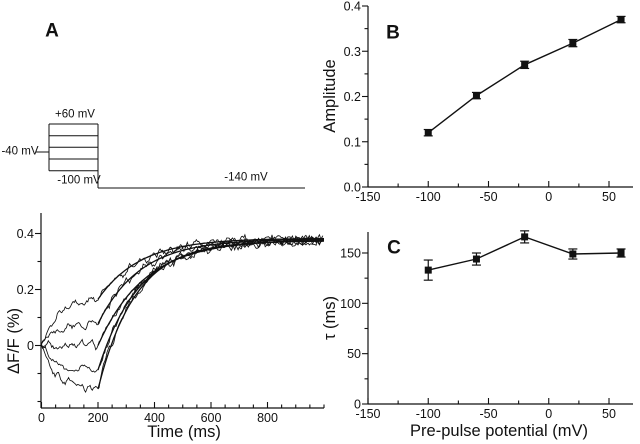 This screenshot has height=444, width=640. Describe the element at coordinates (350, 253) in the screenshot. I see `svg-text: 150` at that location.